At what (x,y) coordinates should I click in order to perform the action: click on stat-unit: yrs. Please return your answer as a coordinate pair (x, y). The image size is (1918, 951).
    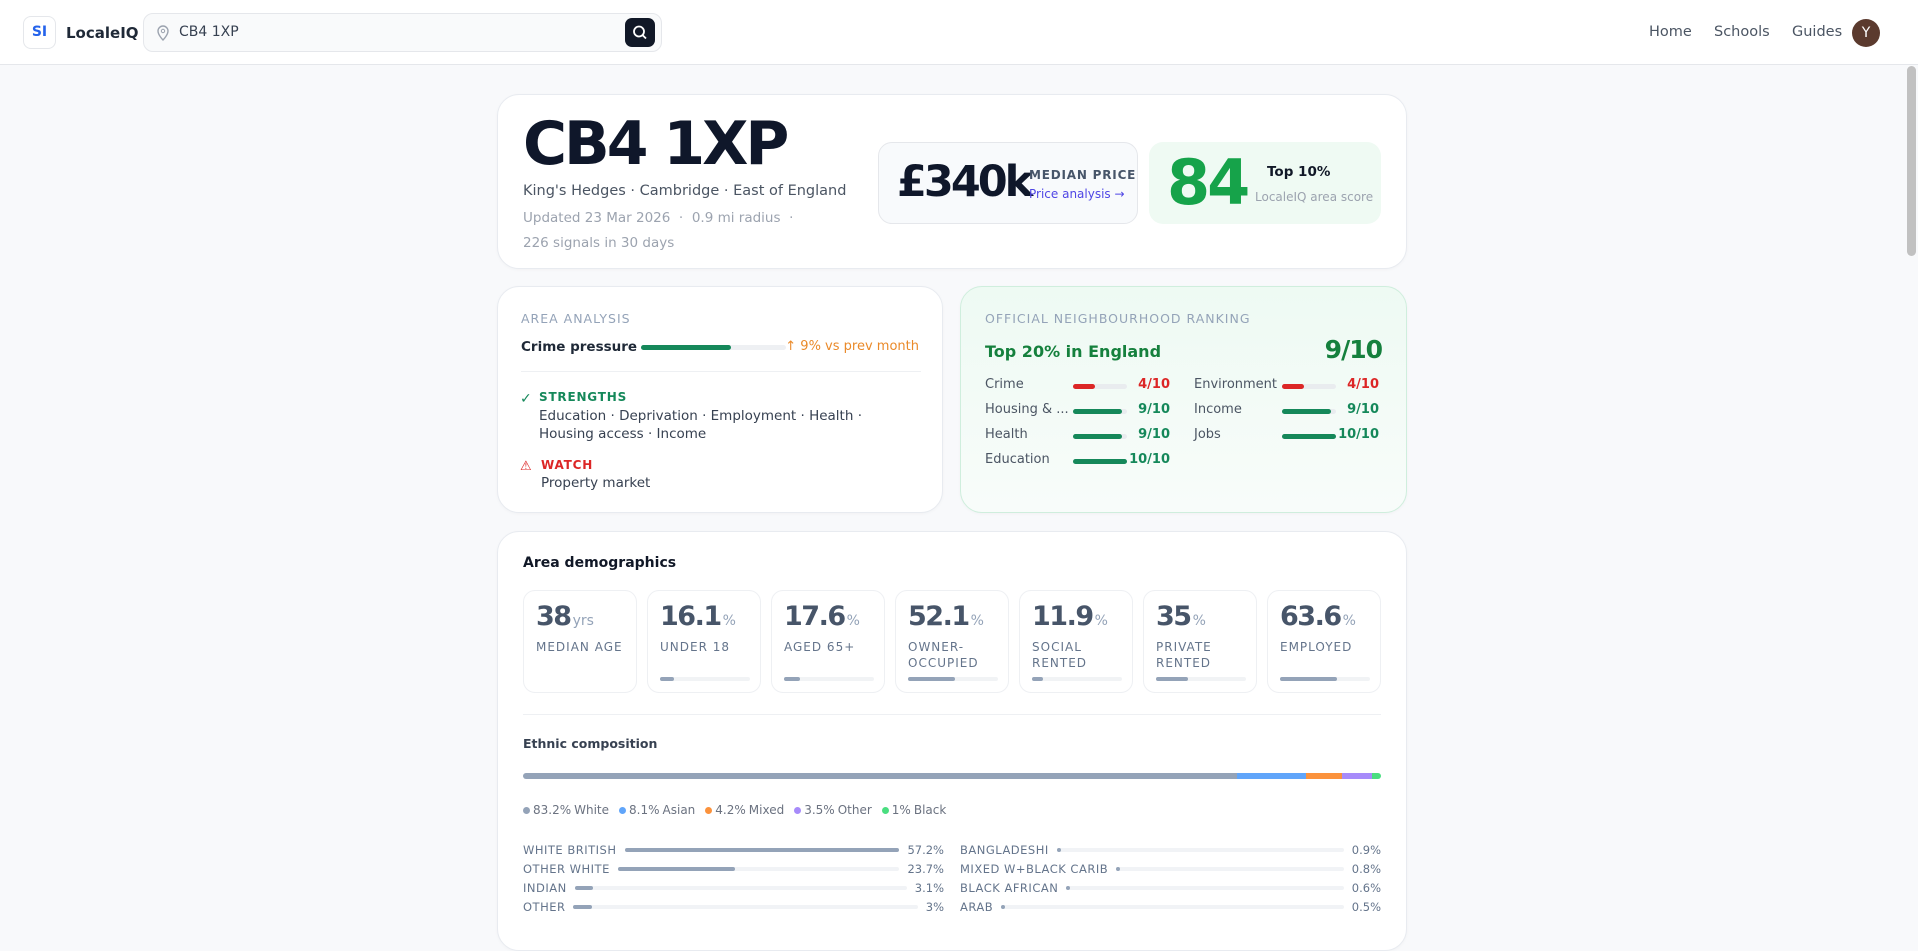
    Looking at the image, I should click on (583, 621).